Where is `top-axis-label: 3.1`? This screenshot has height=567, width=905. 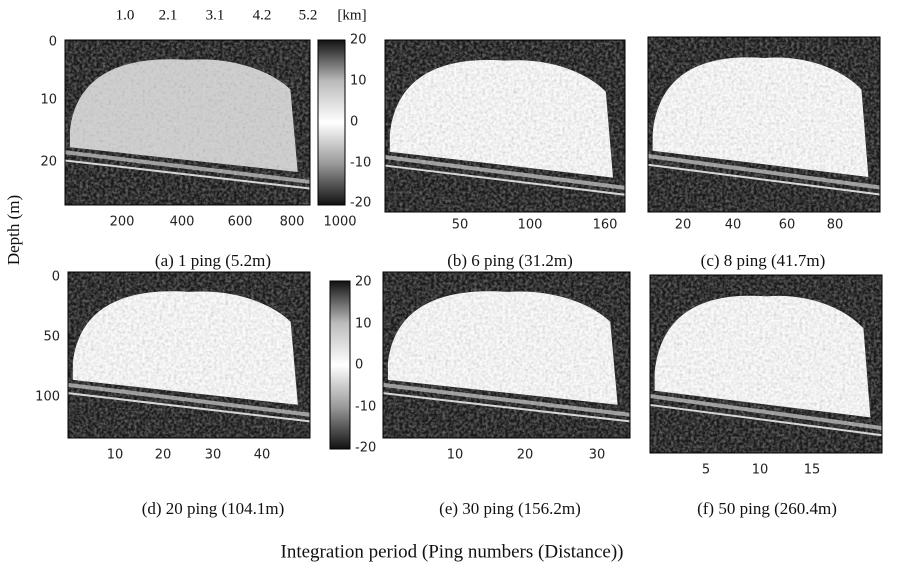 top-axis-label: 3.1 is located at coordinates (215, 15).